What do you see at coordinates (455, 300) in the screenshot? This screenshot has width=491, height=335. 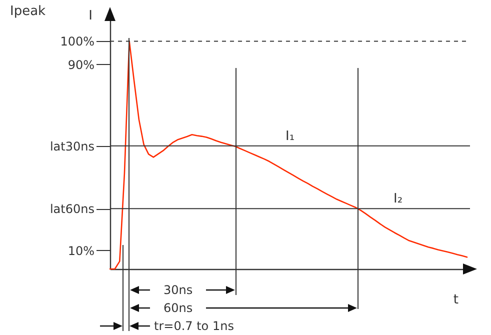 I see `x-axis-title: t` at bounding box center [455, 300].